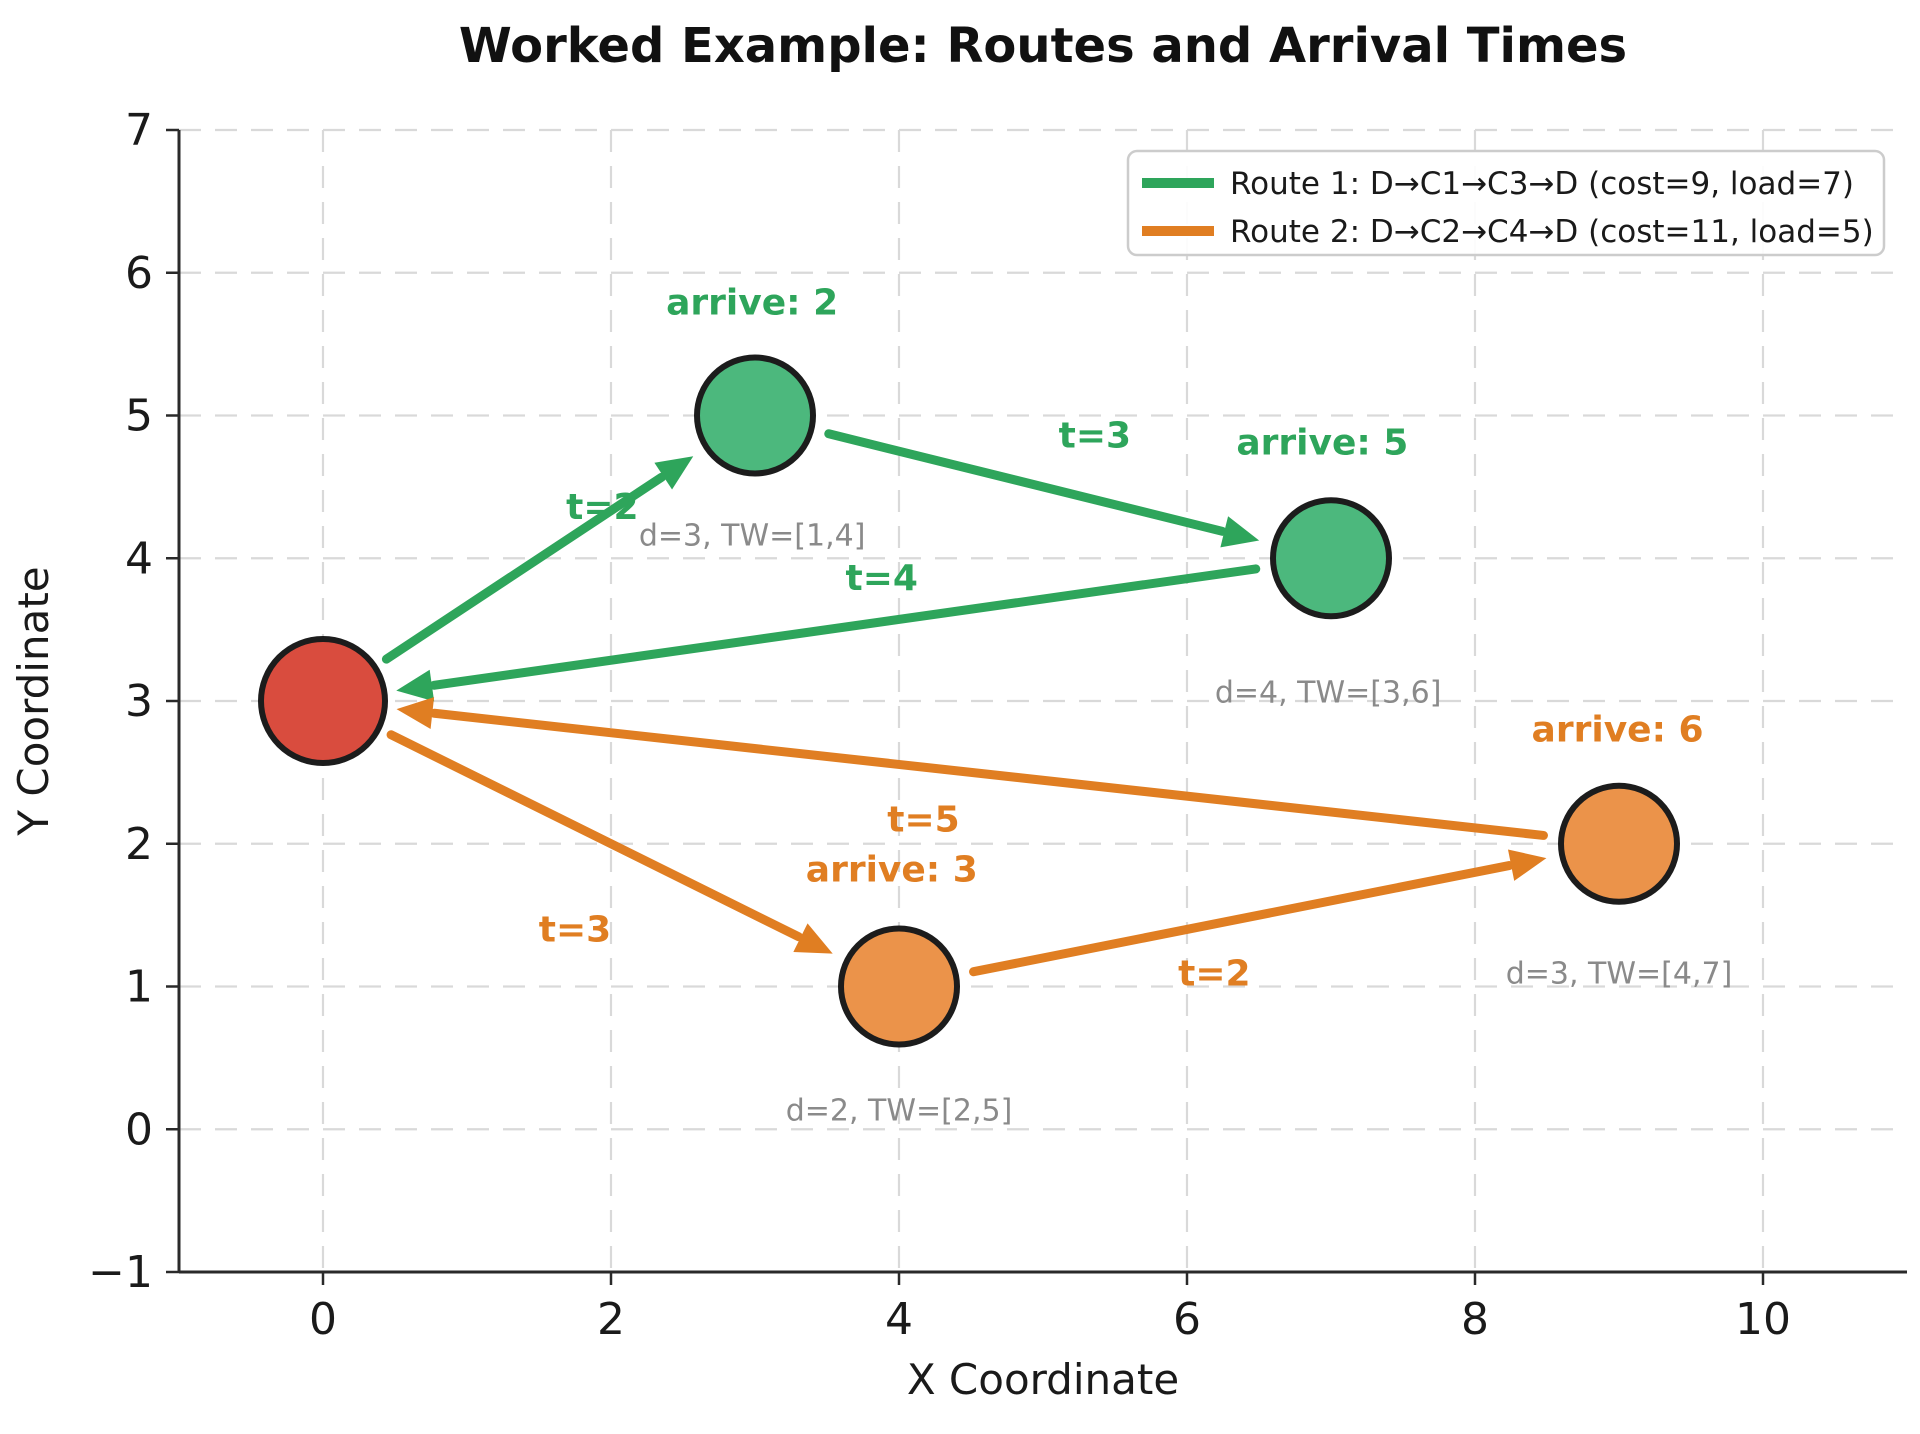 This screenshot has height=1434, width=1920. Describe the element at coordinates (139, 130) in the screenshot. I see `y-tick-label-7: 7` at that location.